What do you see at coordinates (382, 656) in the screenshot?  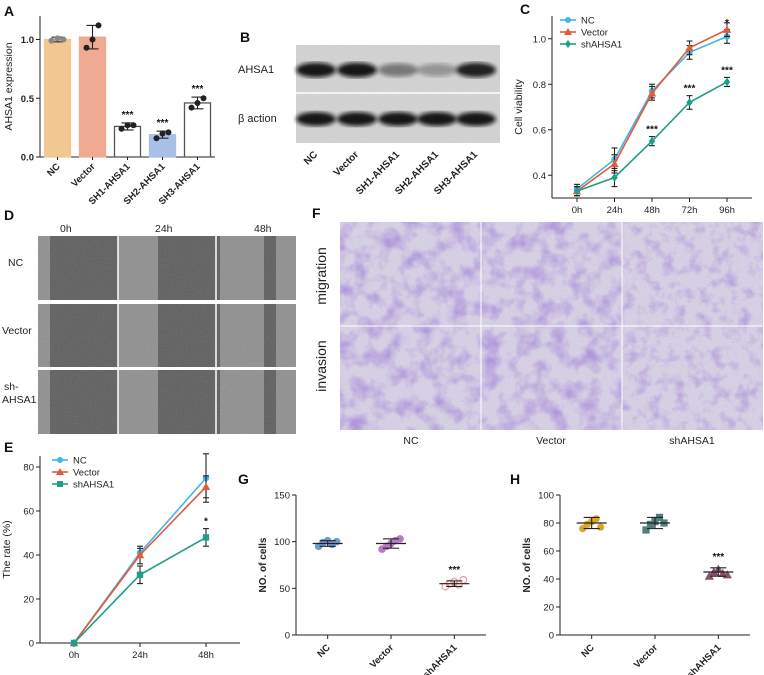 I see `g-xtick-label-1: Vector` at bounding box center [382, 656].